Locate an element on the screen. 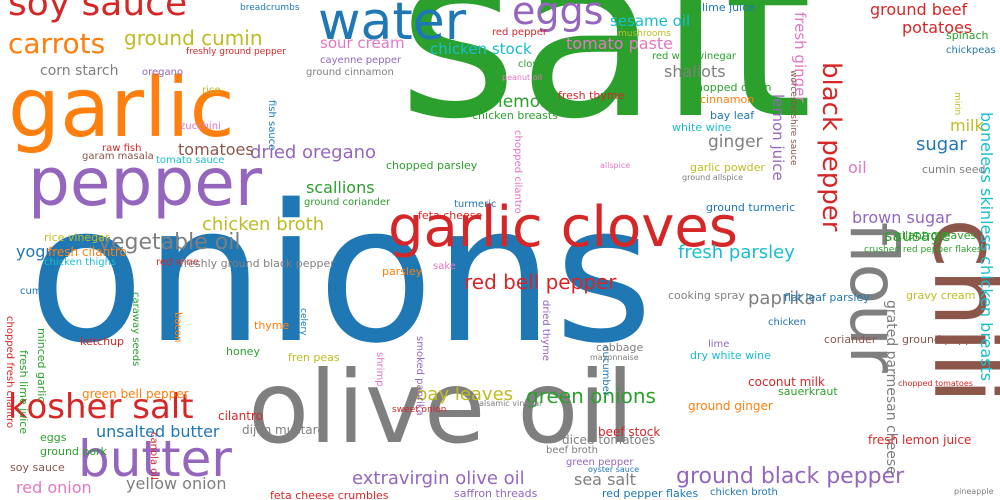  word: cumin seed is located at coordinates (954, 169).